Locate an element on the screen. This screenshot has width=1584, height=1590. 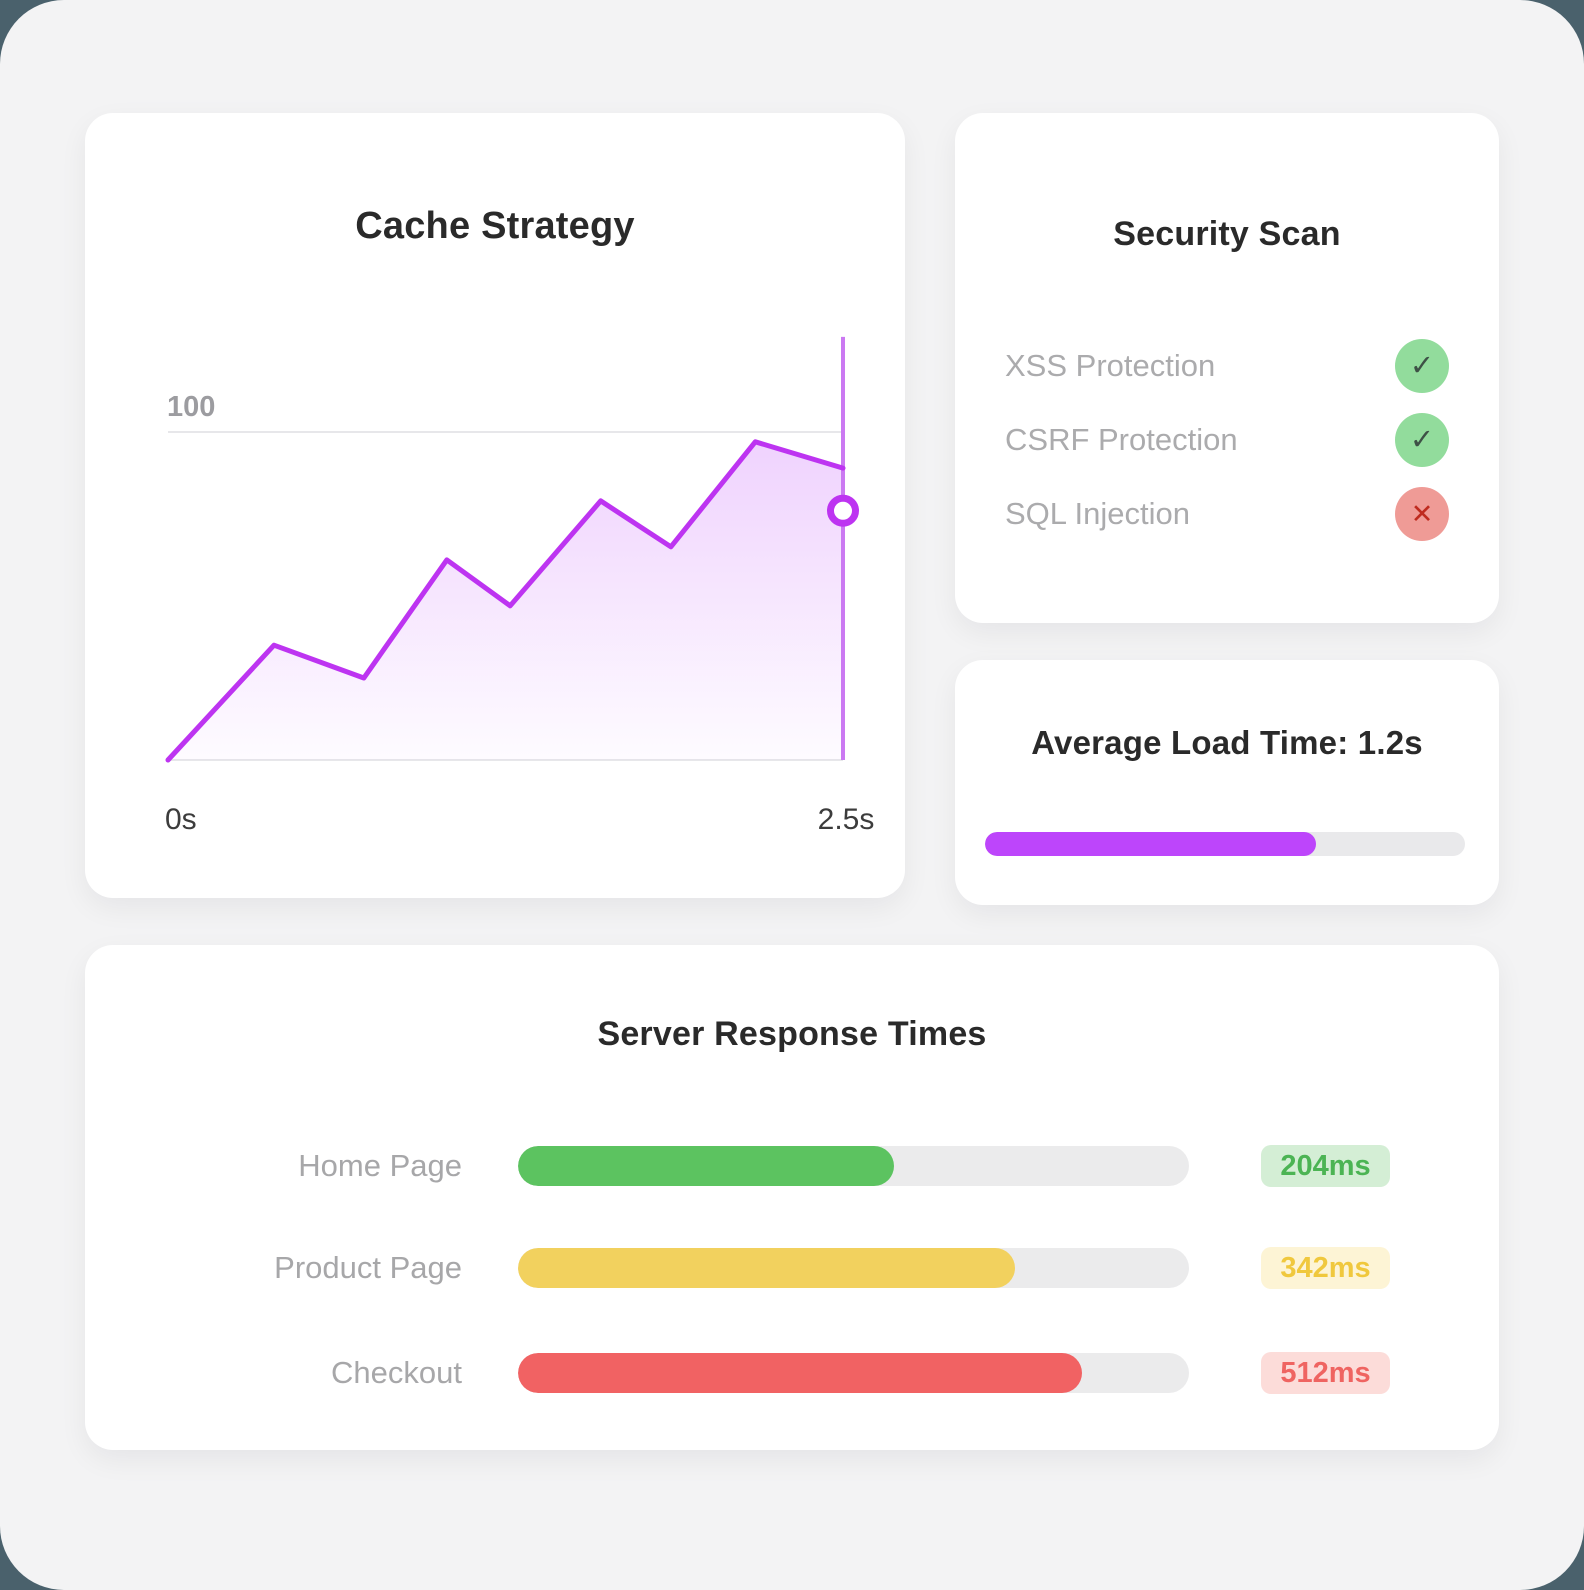
response-row-checkout: Checkout 512ms is located at coordinates (792, 1373).